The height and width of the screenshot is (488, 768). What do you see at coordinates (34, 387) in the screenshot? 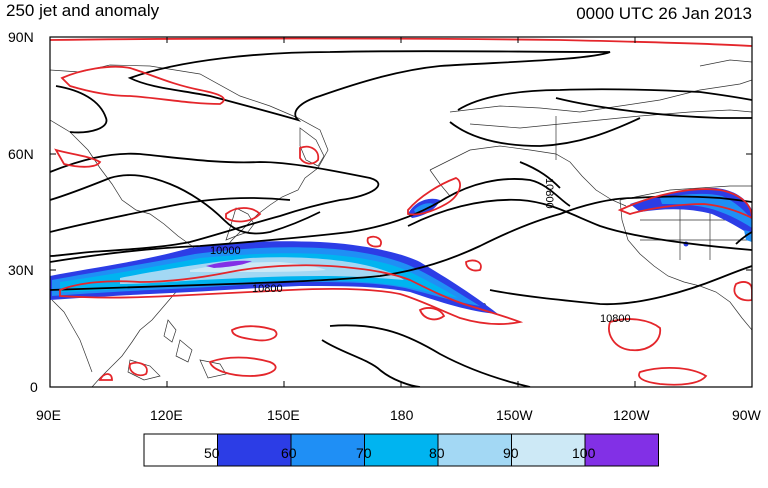
I see `lat-label-0: 0` at bounding box center [34, 387].